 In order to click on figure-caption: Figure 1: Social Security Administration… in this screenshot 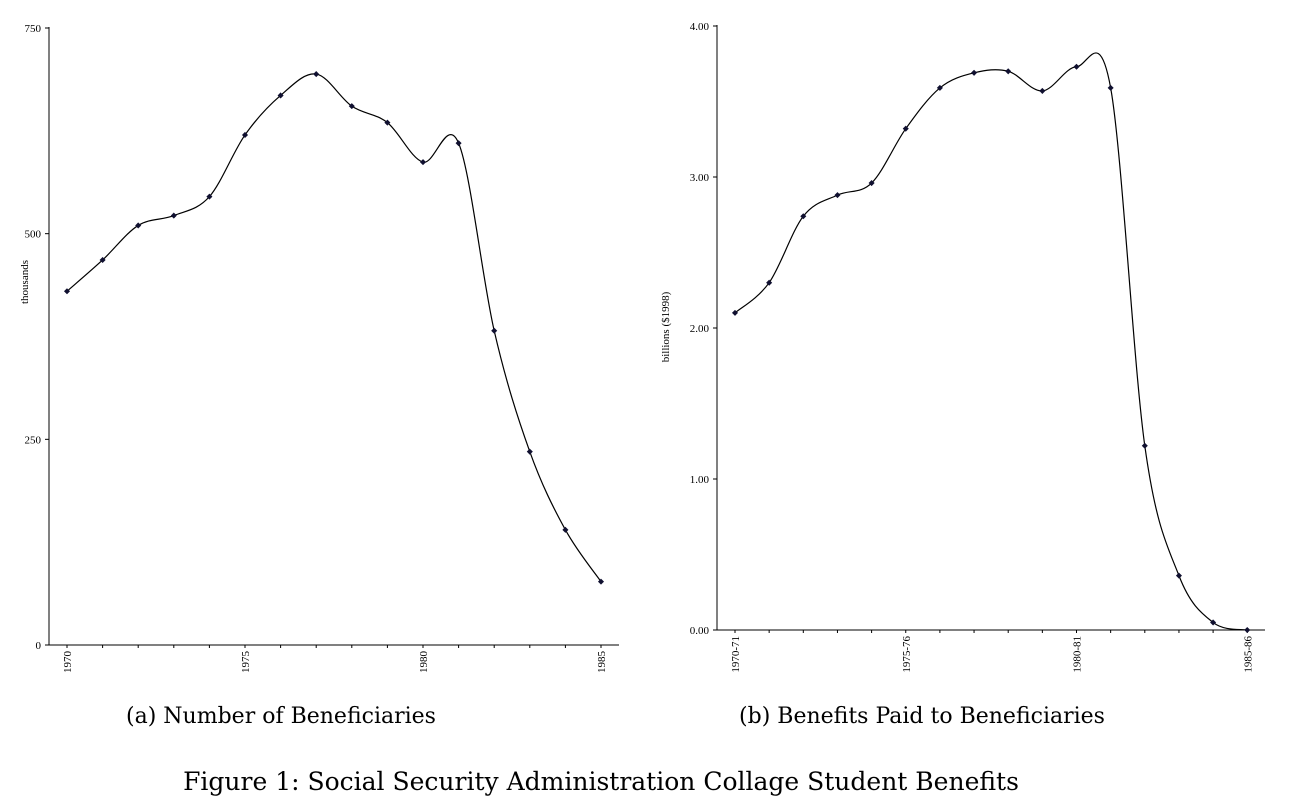, I will do `click(601, 781)`.